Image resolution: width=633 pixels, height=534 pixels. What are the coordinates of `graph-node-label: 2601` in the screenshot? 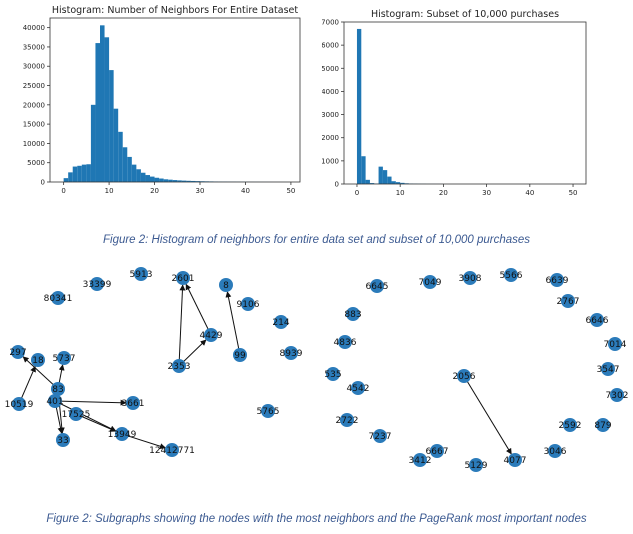 It's located at (183, 279).